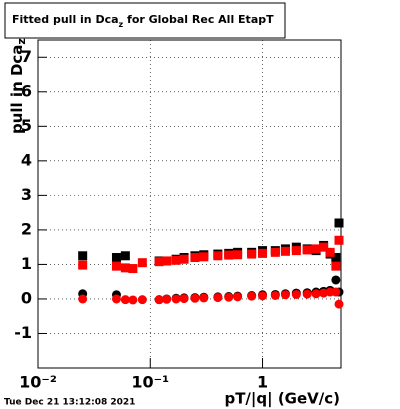 The height and width of the screenshot is (409, 400). Describe the element at coordinates (262, 382) in the screenshot. I see `x-tick-label: 1` at that location.